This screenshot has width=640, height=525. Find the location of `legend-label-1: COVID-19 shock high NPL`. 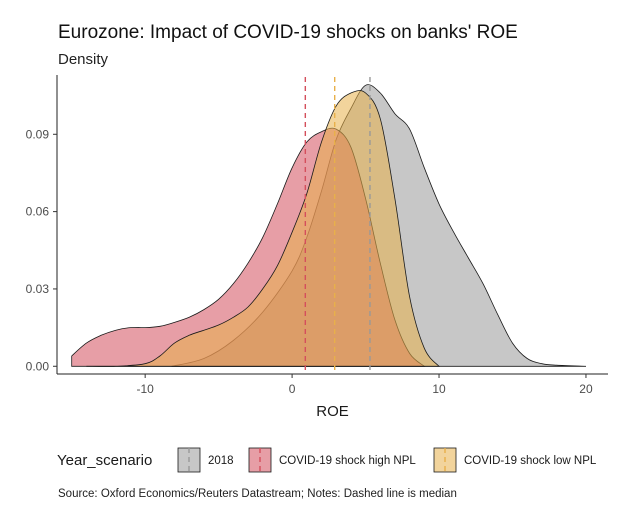

legend-label-1: COVID-19 shock high NPL is located at coordinates (347, 461).